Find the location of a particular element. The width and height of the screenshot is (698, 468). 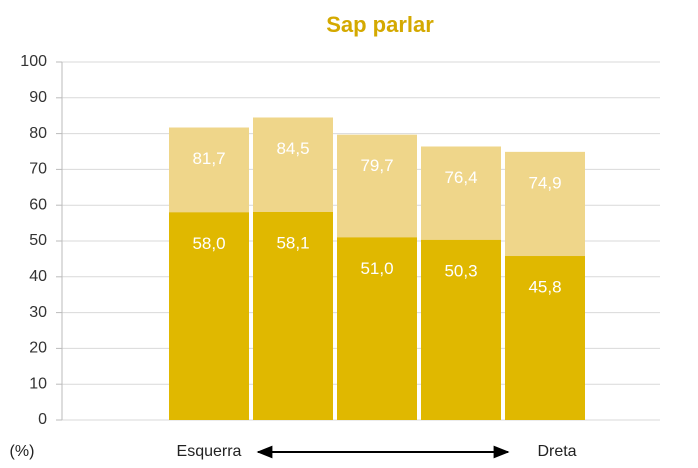

y-tick-label: 90 is located at coordinates (38, 97).